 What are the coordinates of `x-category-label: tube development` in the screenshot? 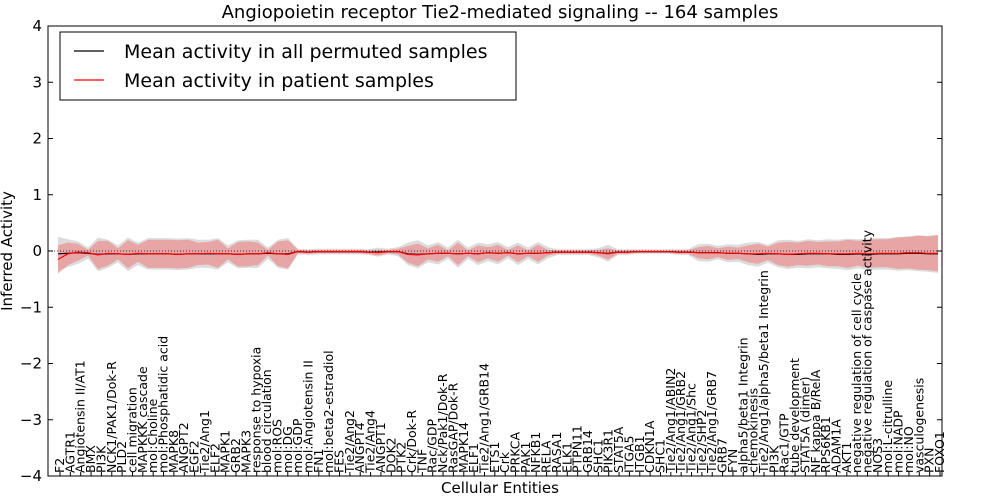 It's located at (794, 415).